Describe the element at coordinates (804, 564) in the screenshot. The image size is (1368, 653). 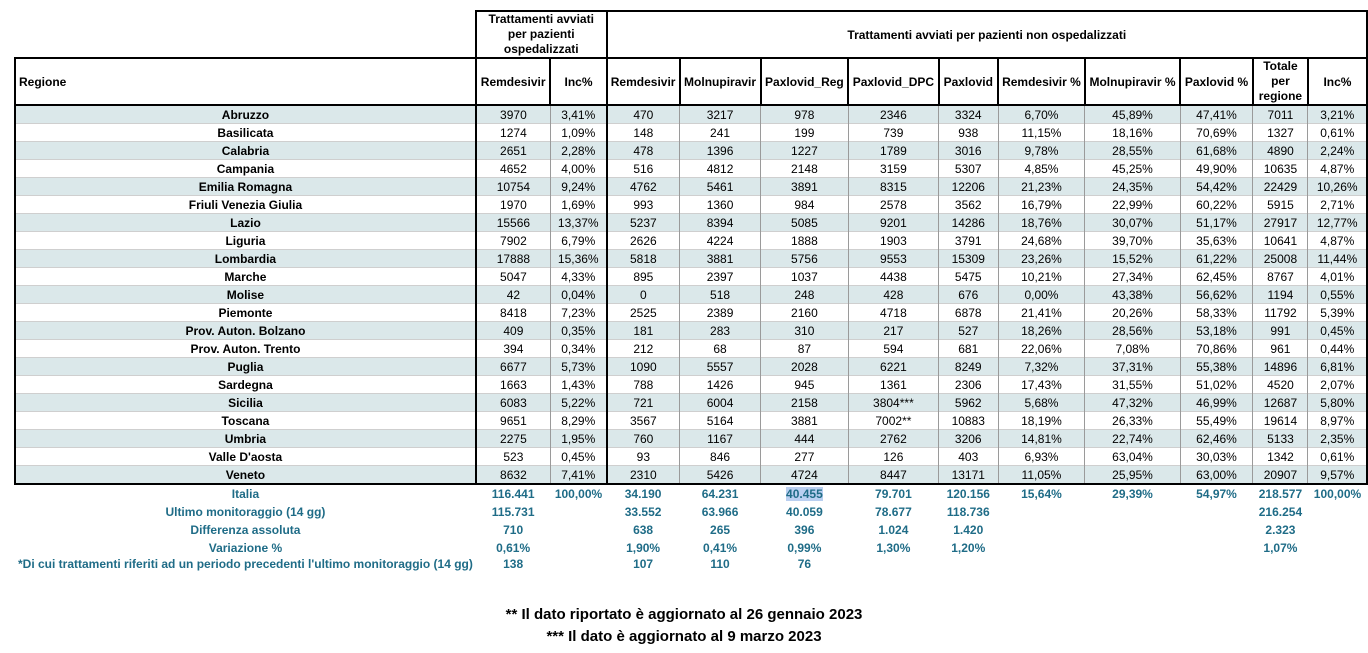
I see `note-cell: 76` at that location.